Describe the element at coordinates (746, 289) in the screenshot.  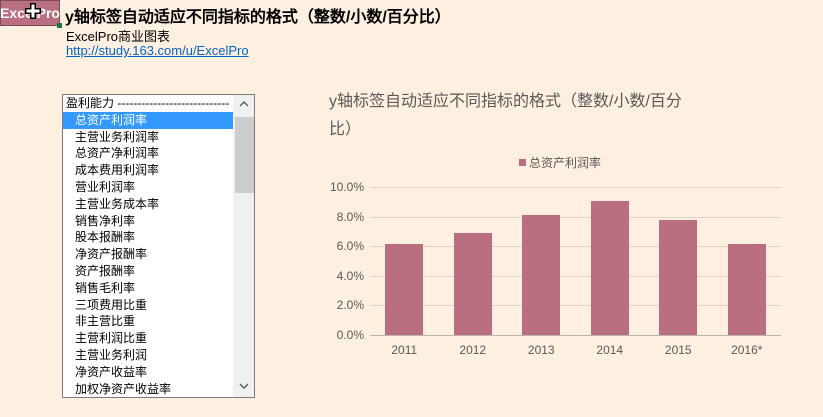
I see `bar-2016` at that location.